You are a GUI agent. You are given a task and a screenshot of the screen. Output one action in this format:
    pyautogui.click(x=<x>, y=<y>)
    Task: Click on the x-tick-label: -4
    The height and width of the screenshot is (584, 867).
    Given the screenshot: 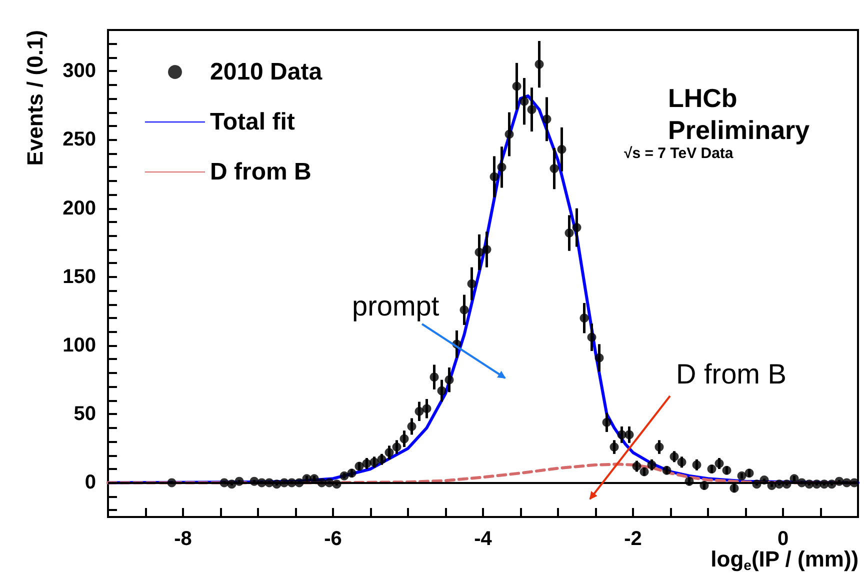 What is the action you would take?
    pyautogui.click(x=483, y=539)
    